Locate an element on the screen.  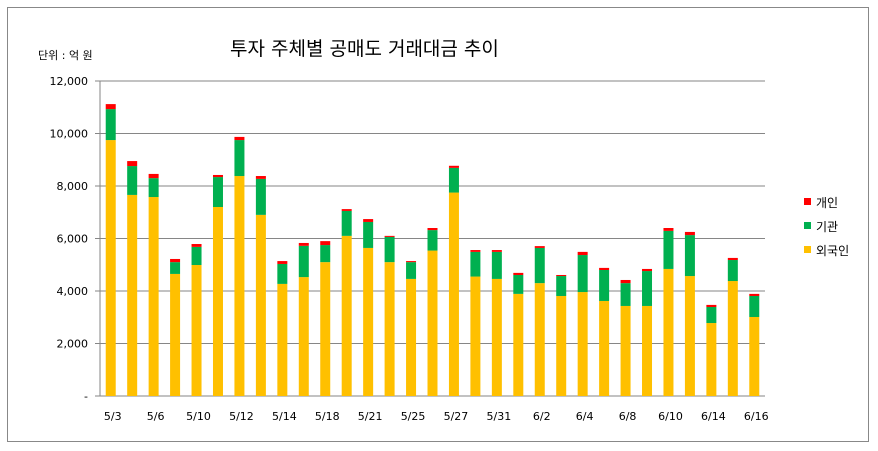
chart-title: 투자 주체별 공매도 거래대금 추이 is located at coordinates (364, 49).